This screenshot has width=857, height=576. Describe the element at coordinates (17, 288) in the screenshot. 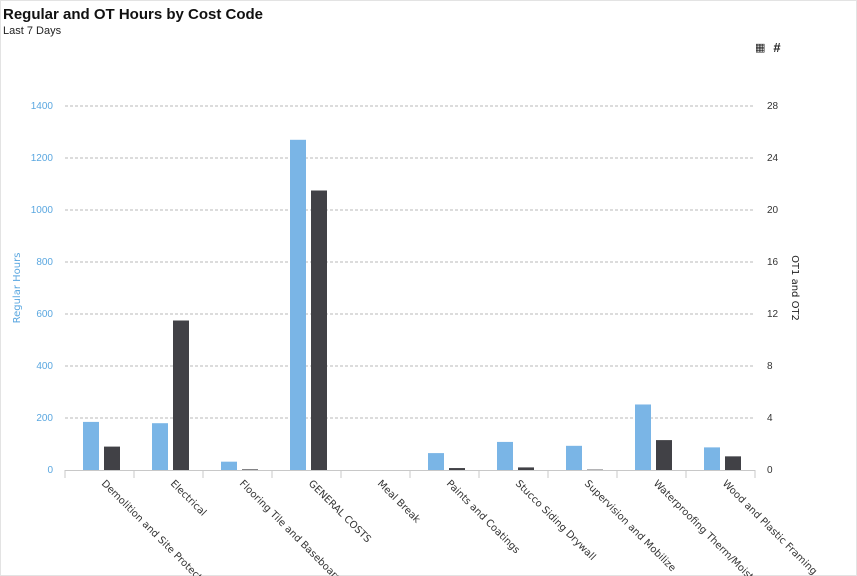

I see `y-axis-title: Regular Hours` at that location.